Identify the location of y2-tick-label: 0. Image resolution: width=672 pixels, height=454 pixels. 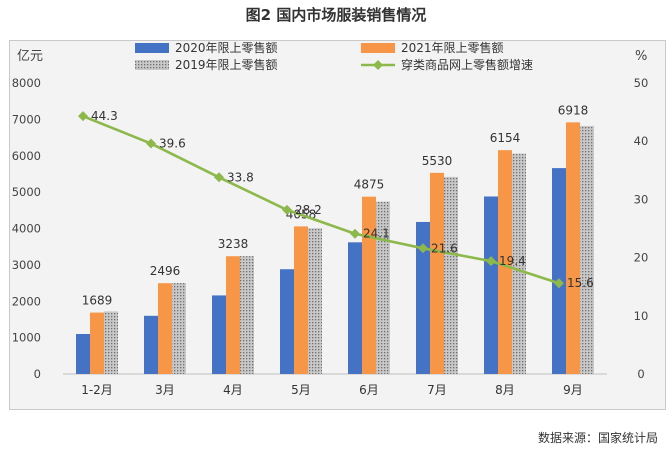
(640, 374).